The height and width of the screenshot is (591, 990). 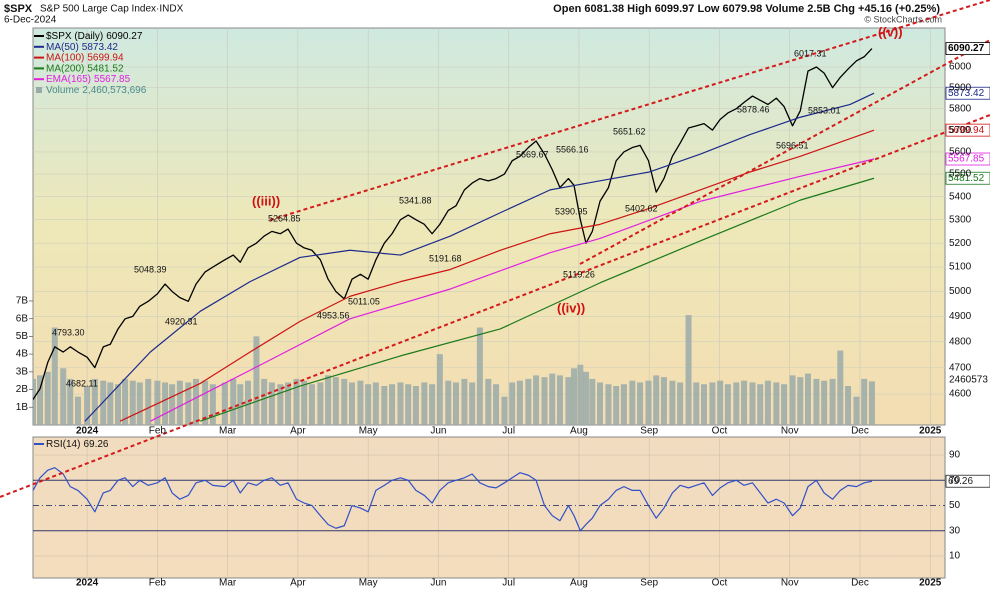 What do you see at coordinates (22, 389) in the screenshot?
I see `y2-tick-label: 2B` at bounding box center [22, 389].